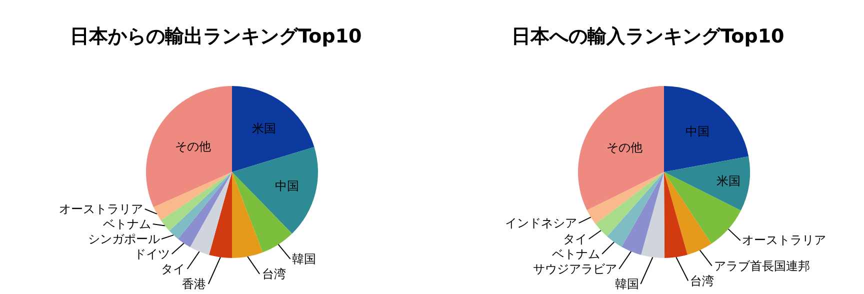 The width and height of the screenshot is (864, 294). Describe the element at coordinates (648, 37) in the screenshot. I see `chart-title: 日本への輸入ランキングTop10` at that location.